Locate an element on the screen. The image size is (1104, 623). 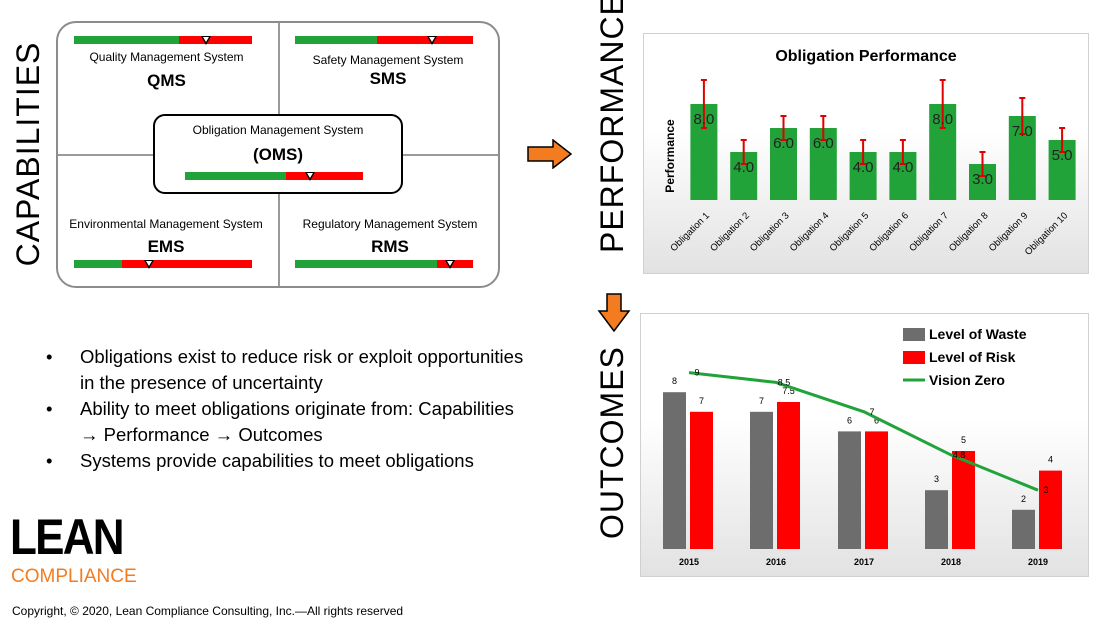
risk-data-label: 7 is located at coordinates (701, 401).